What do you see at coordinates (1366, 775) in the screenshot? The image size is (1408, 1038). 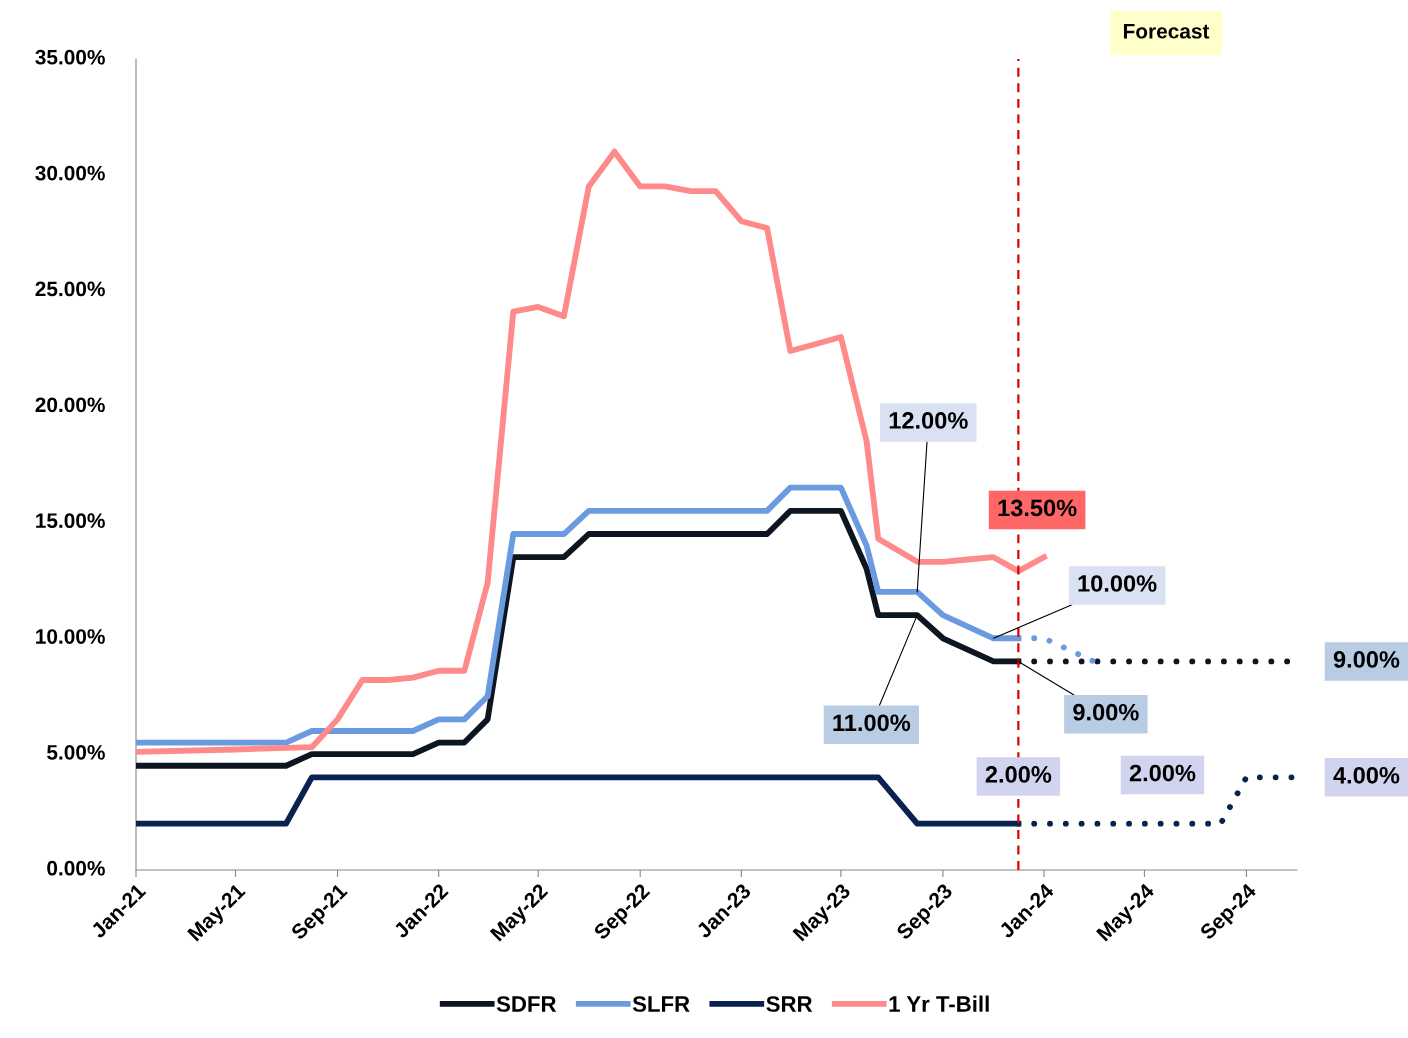 I see `annotation: 4.00%` at bounding box center [1366, 775].